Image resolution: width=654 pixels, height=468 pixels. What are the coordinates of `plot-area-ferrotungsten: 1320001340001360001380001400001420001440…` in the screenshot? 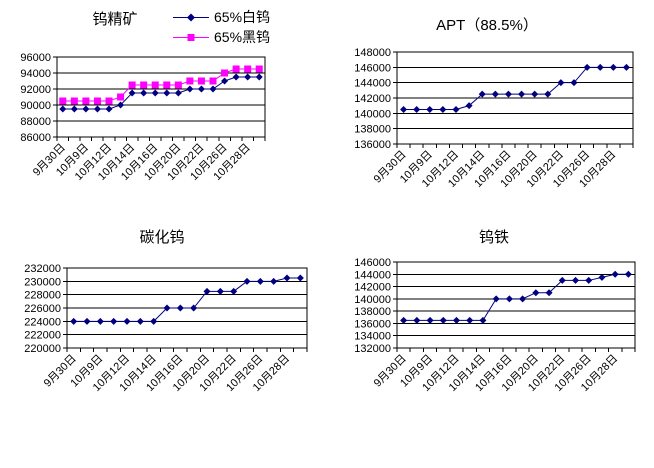 It's located at (495, 325).